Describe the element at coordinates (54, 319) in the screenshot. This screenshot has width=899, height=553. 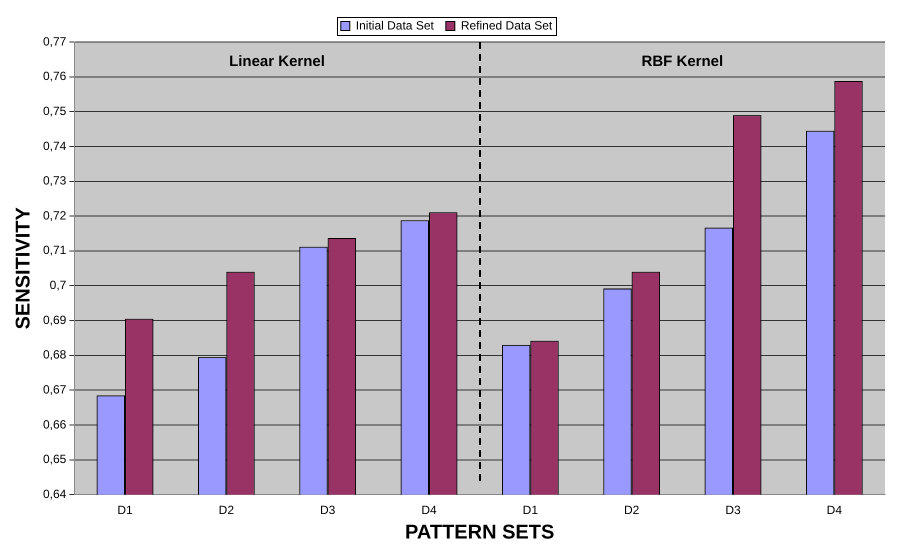
I see `y-tick-label: 0,69` at that location.